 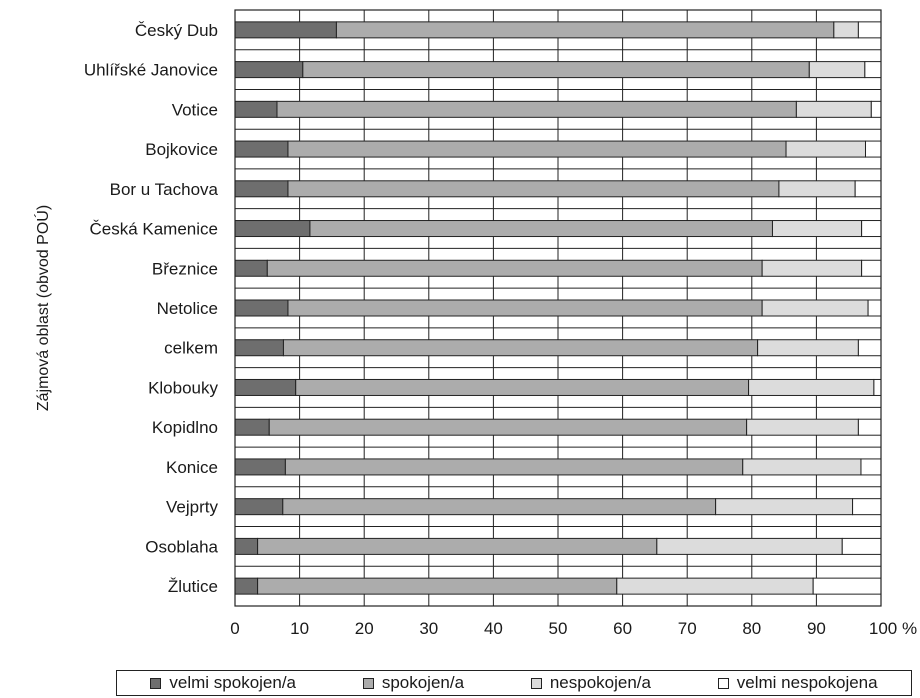 I want to click on x-tick-labels: 0 10 20 30 40 50 60 70 80 90 100 %, so click(x=573, y=628).